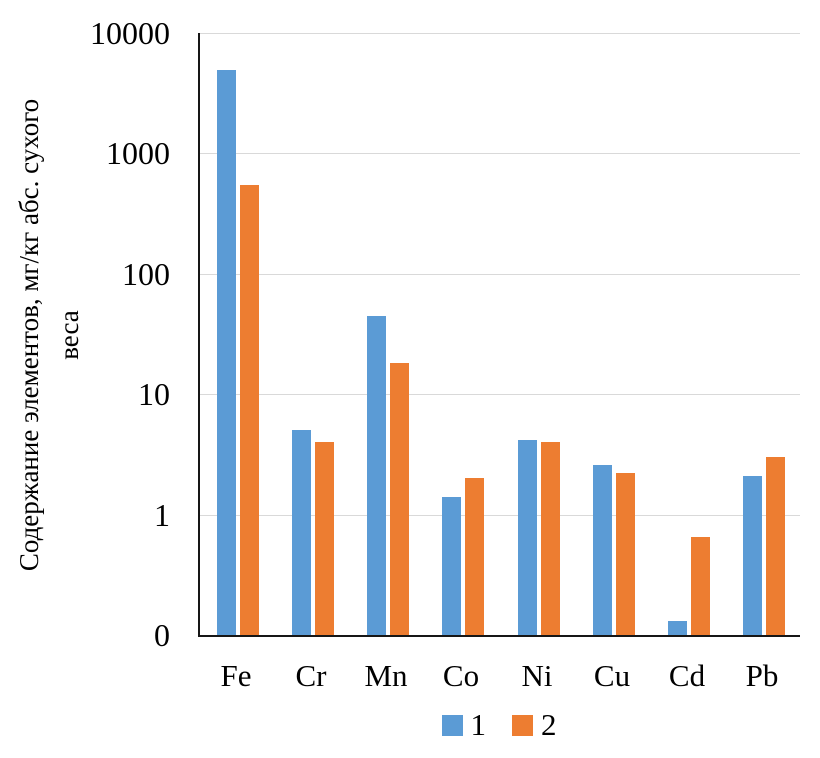 The width and height of the screenshot is (820, 758). Describe the element at coordinates (687, 675) in the screenshot. I see `x-axis-label-Cd: Cd` at that location.